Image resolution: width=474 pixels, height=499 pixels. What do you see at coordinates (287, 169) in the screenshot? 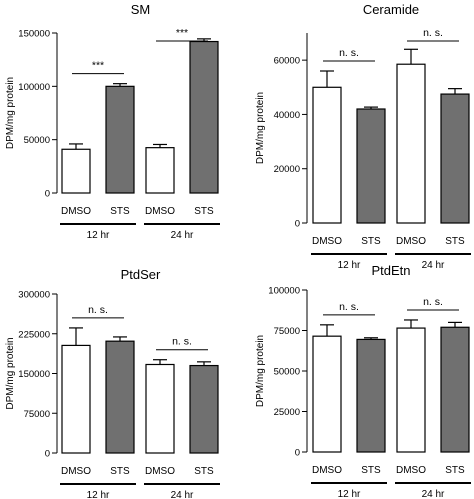
I see `y-tick-label: 20000` at bounding box center [287, 169].